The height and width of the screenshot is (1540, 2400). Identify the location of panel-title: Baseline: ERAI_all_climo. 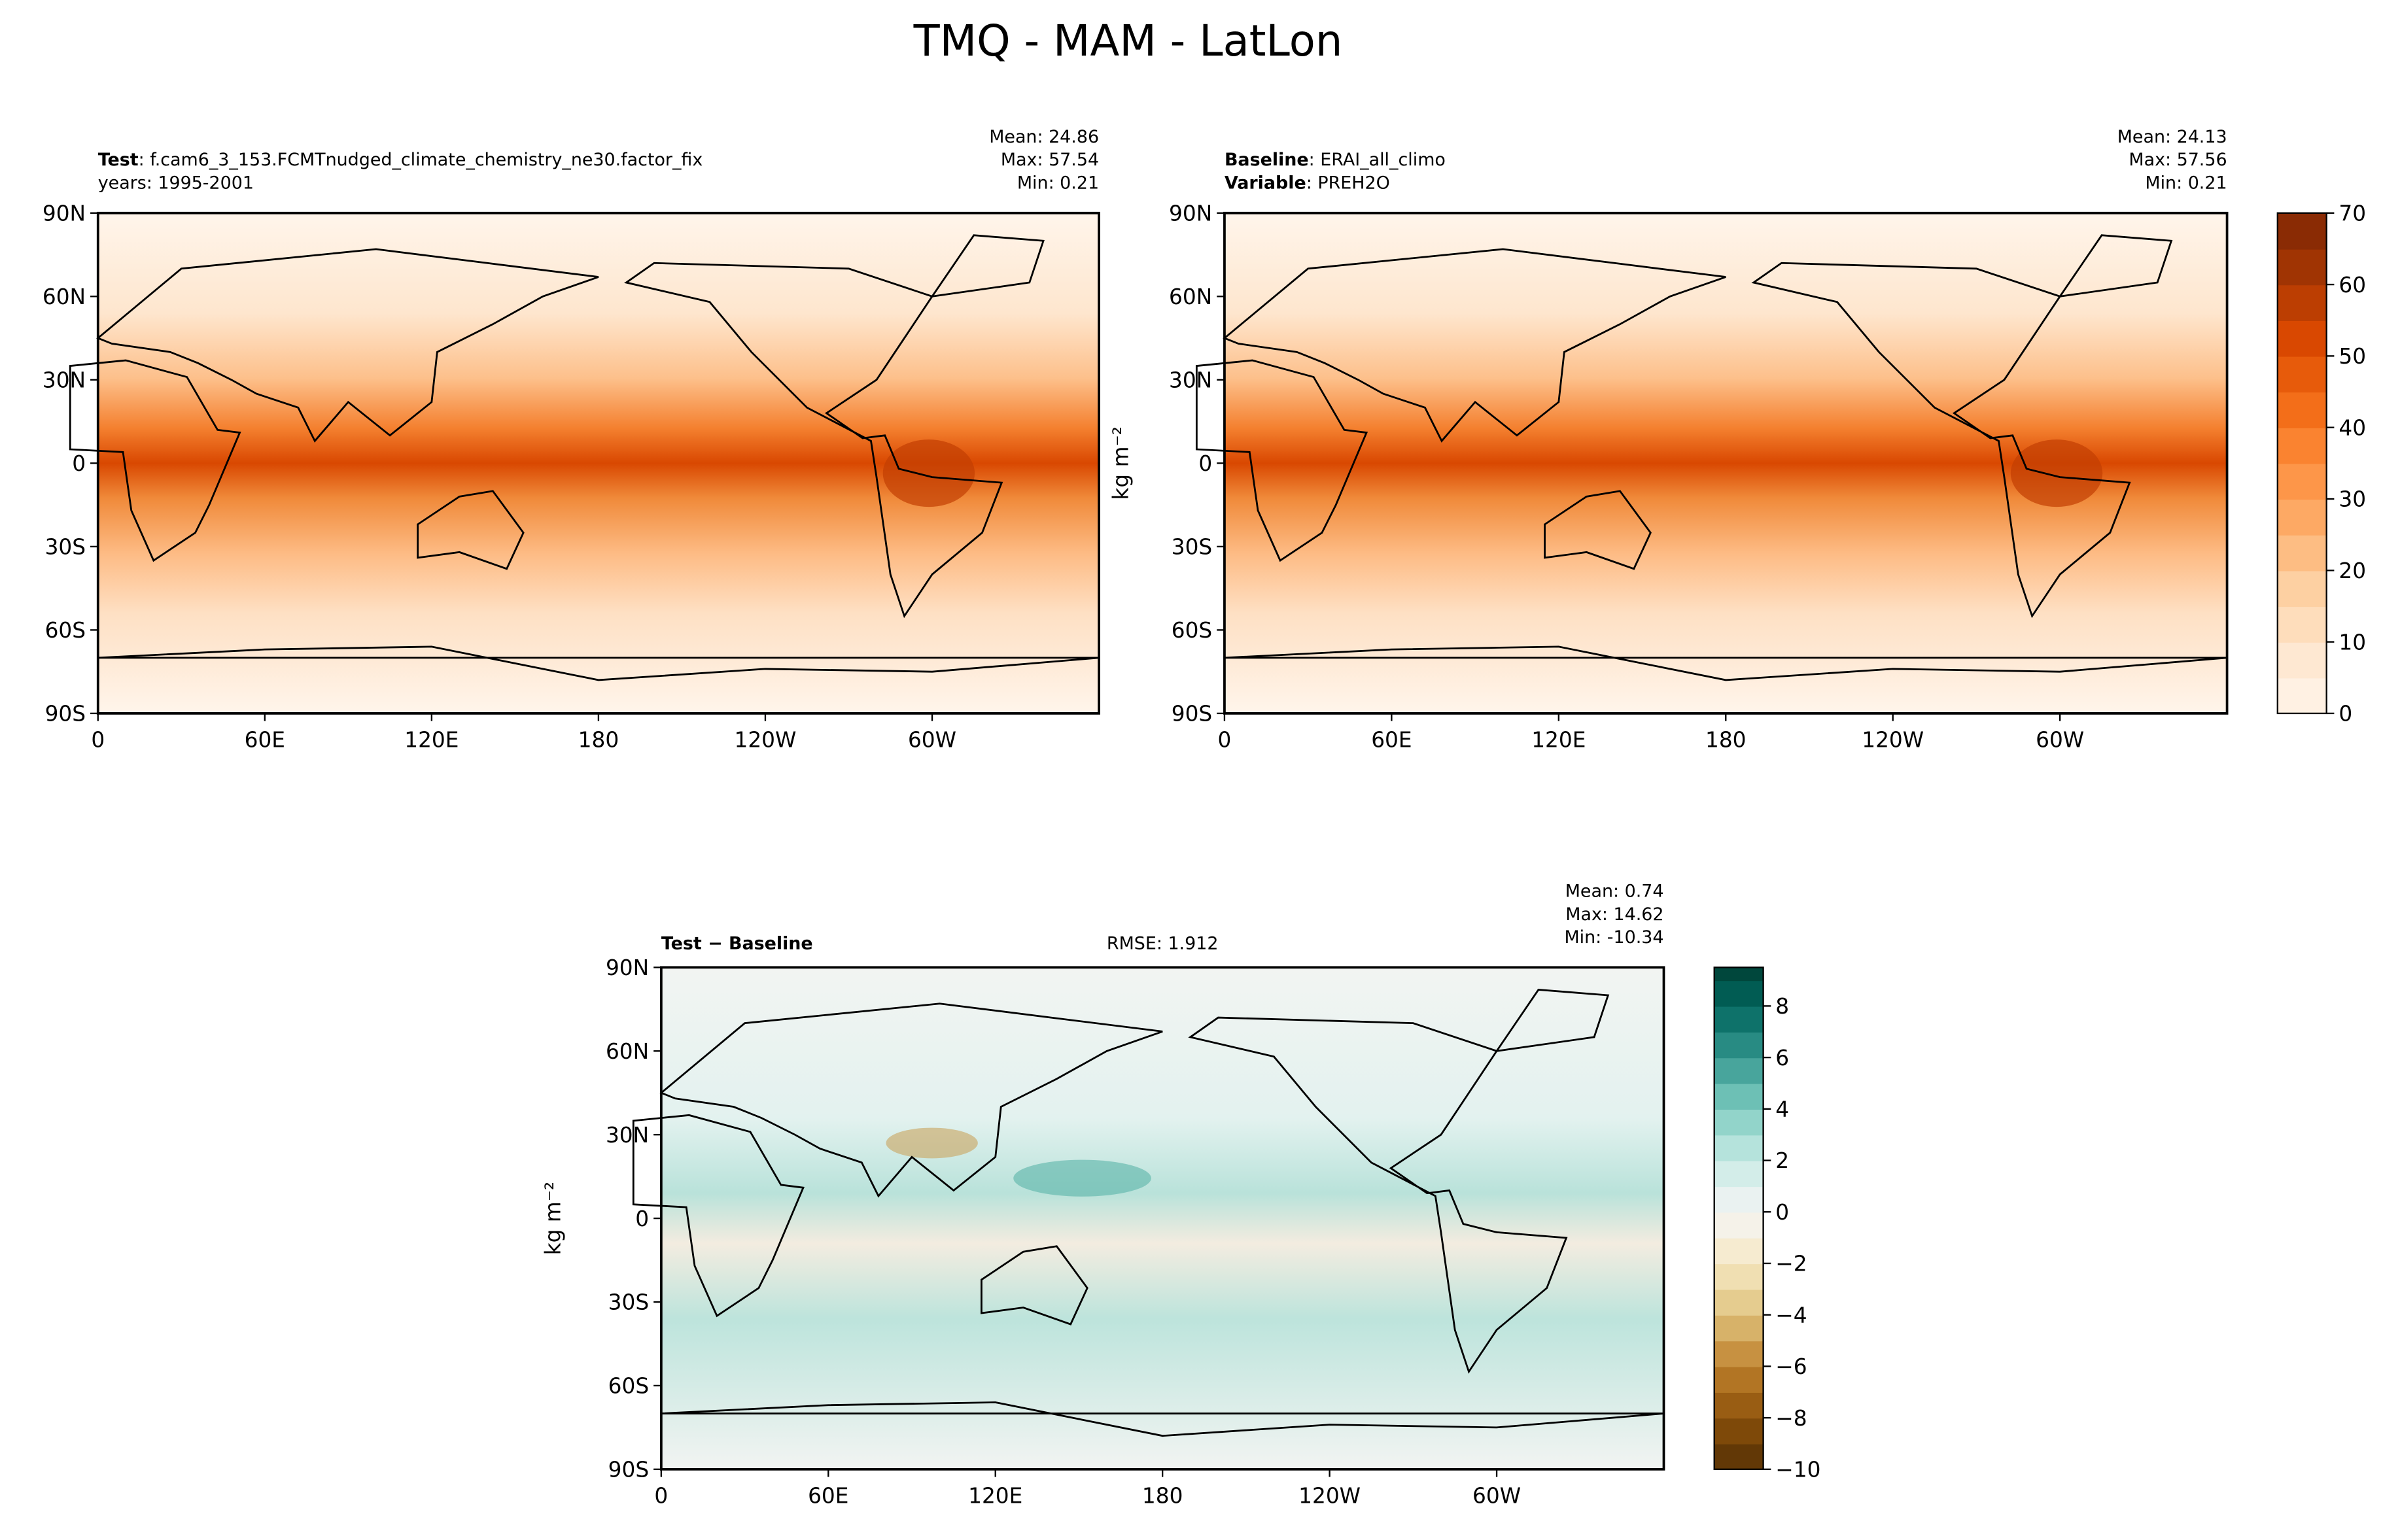
(1335, 160).